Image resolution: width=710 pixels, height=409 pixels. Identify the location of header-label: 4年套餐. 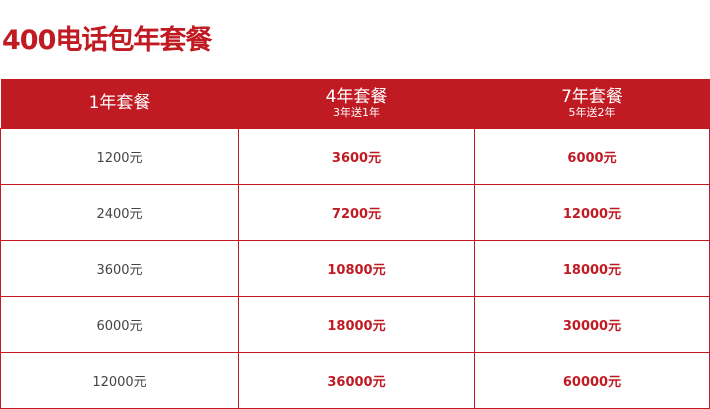
(356, 97).